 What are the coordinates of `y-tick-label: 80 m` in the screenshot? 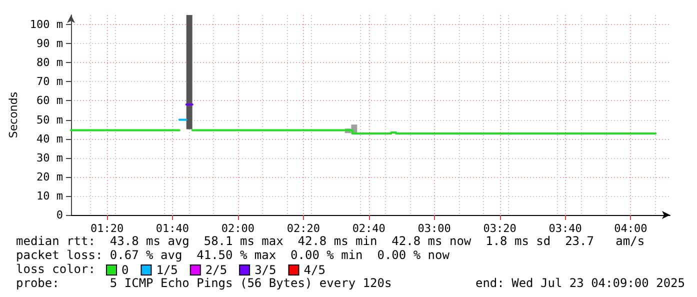 It's located at (50, 63).